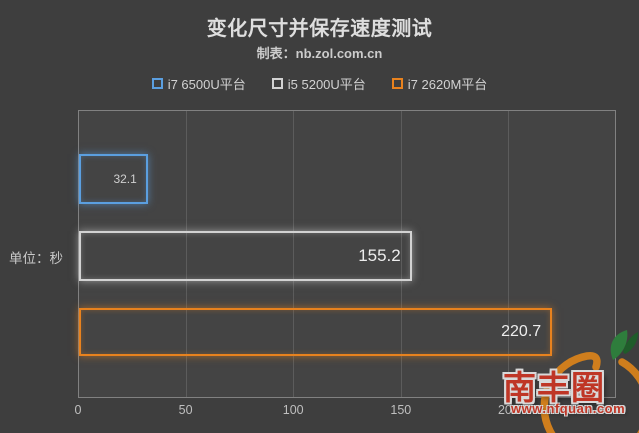 This screenshot has width=639, height=433. I want to click on watermark-name: 南丰圈, so click(554, 387).